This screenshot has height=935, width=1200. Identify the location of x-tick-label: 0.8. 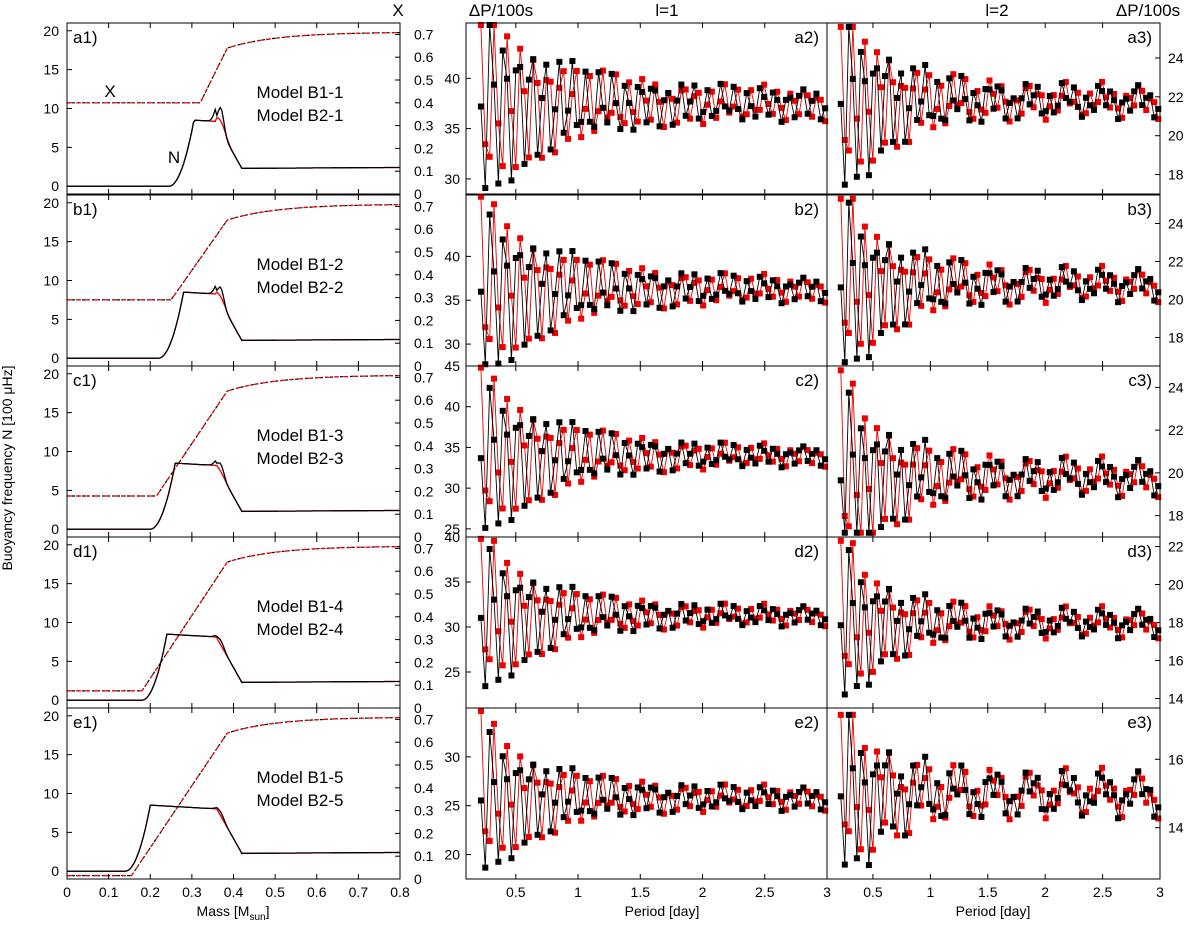
(400, 892).